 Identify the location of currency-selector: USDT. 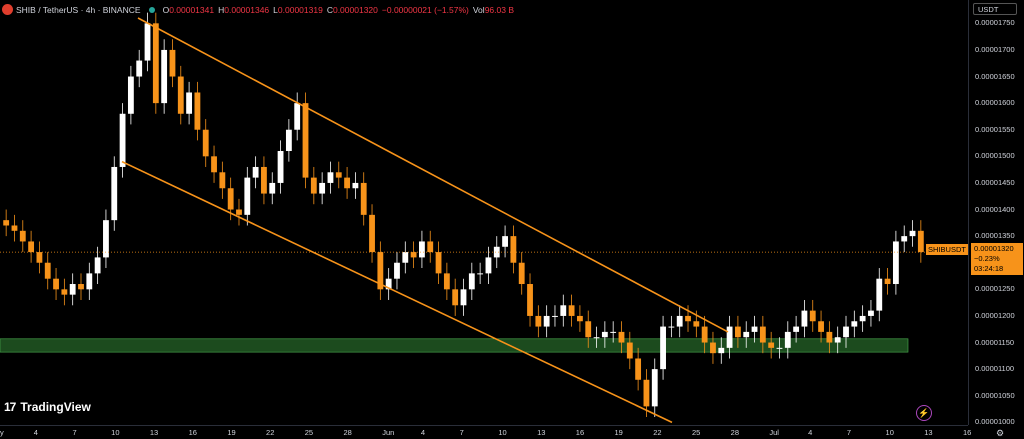
(995, 9).